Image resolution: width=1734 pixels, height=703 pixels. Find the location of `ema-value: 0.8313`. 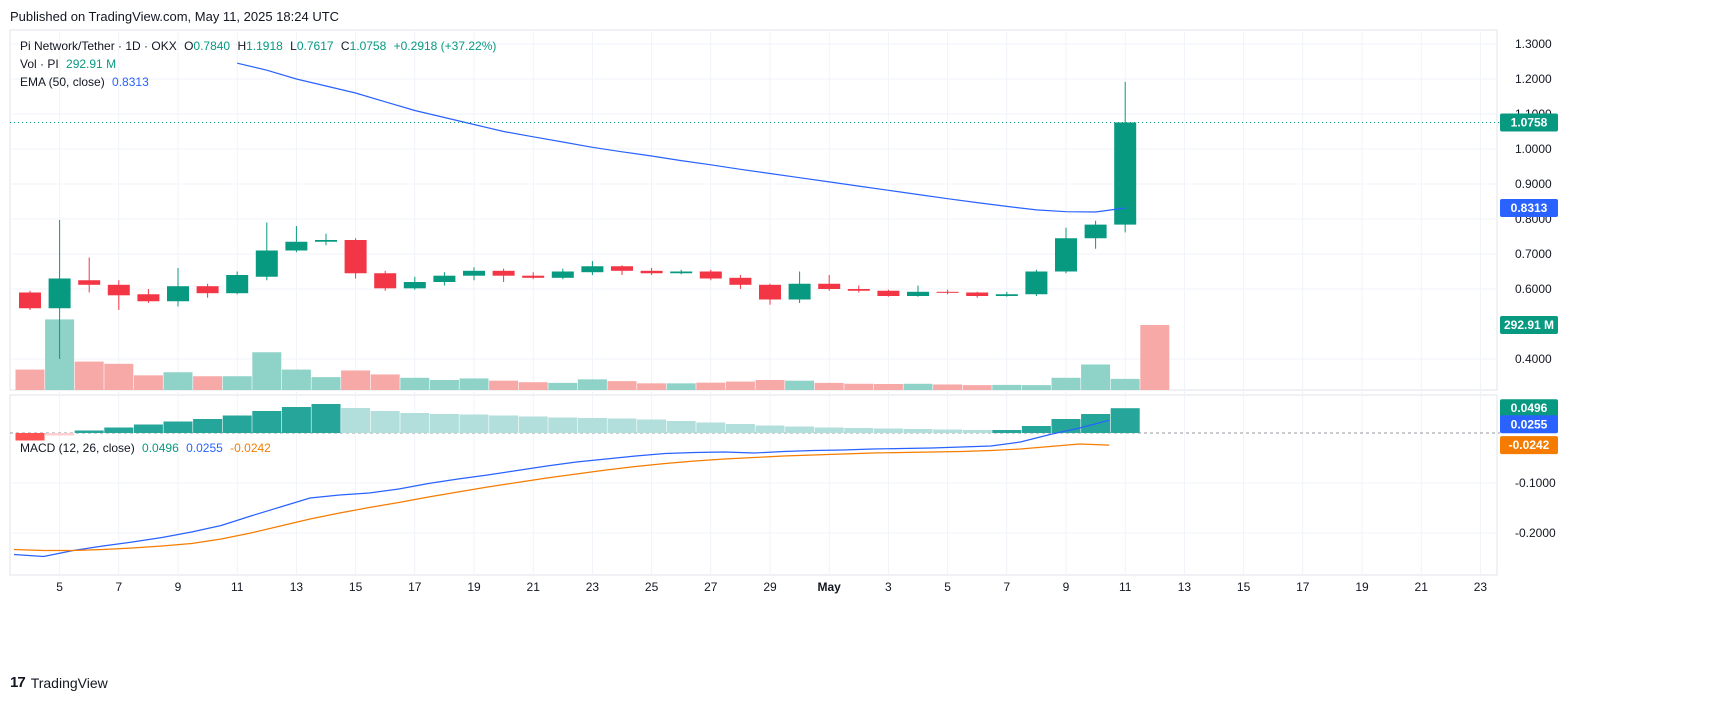

ema-value: 0.8313 is located at coordinates (130, 82).